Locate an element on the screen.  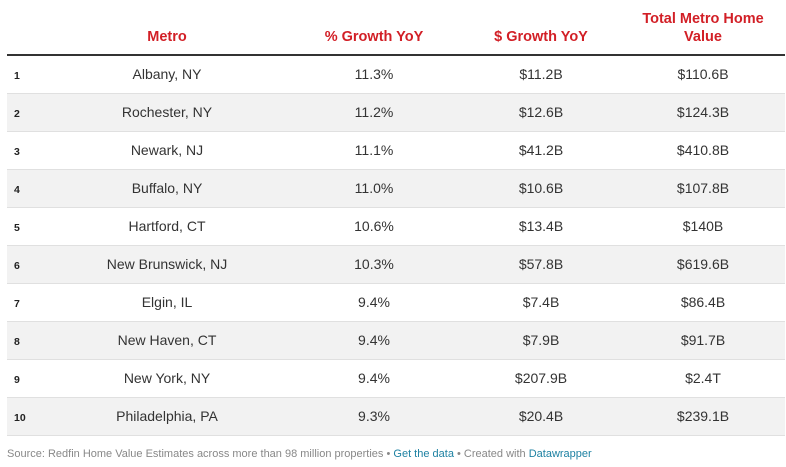
table-row: 7 Elgin, IL 9.4% $7.4B $86.4B is located at coordinates (396, 302).